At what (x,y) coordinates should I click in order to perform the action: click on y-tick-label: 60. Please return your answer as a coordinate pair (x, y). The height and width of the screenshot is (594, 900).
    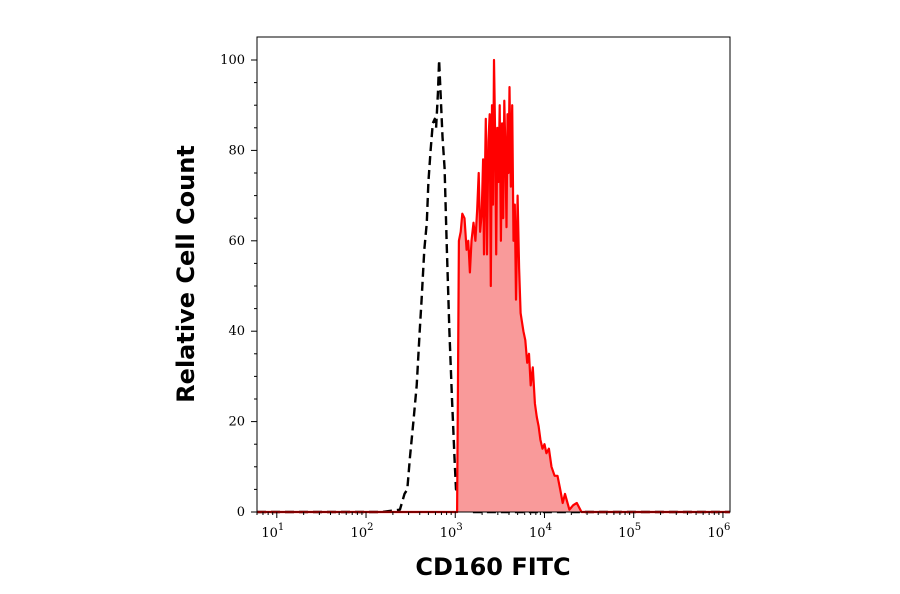
    Looking at the image, I should click on (236, 241).